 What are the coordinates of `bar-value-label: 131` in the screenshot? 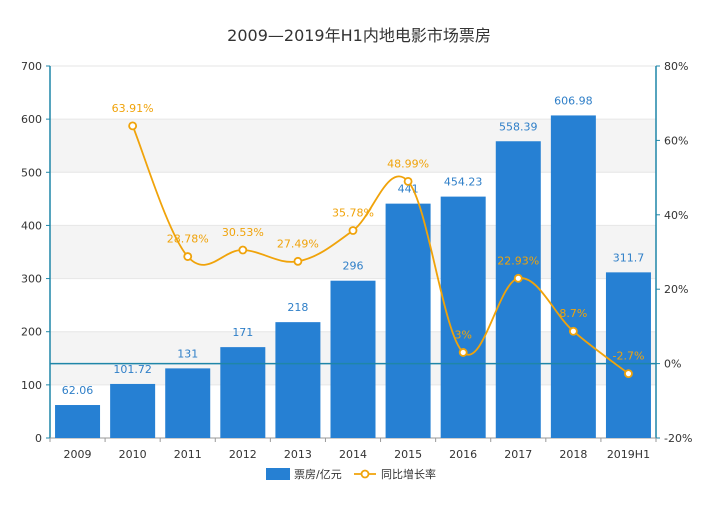 It's located at (187, 353).